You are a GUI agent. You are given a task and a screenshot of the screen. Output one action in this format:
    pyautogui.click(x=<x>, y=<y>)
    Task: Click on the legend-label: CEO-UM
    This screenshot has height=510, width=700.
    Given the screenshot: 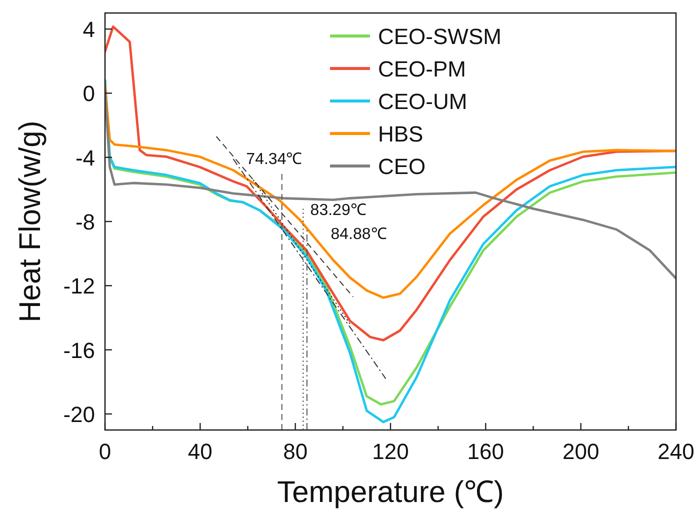 What is the action you would take?
    pyautogui.click(x=423, y=101)
    